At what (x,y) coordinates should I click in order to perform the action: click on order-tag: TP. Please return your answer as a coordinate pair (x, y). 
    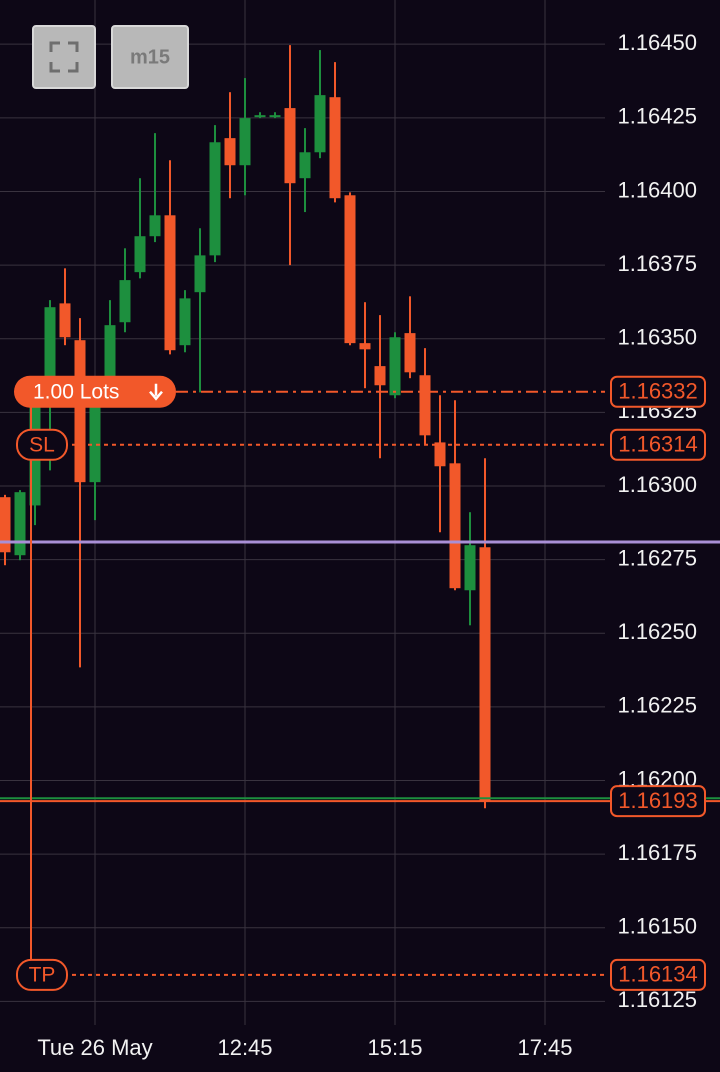
    Looking at the image, I should click on (42, 974).